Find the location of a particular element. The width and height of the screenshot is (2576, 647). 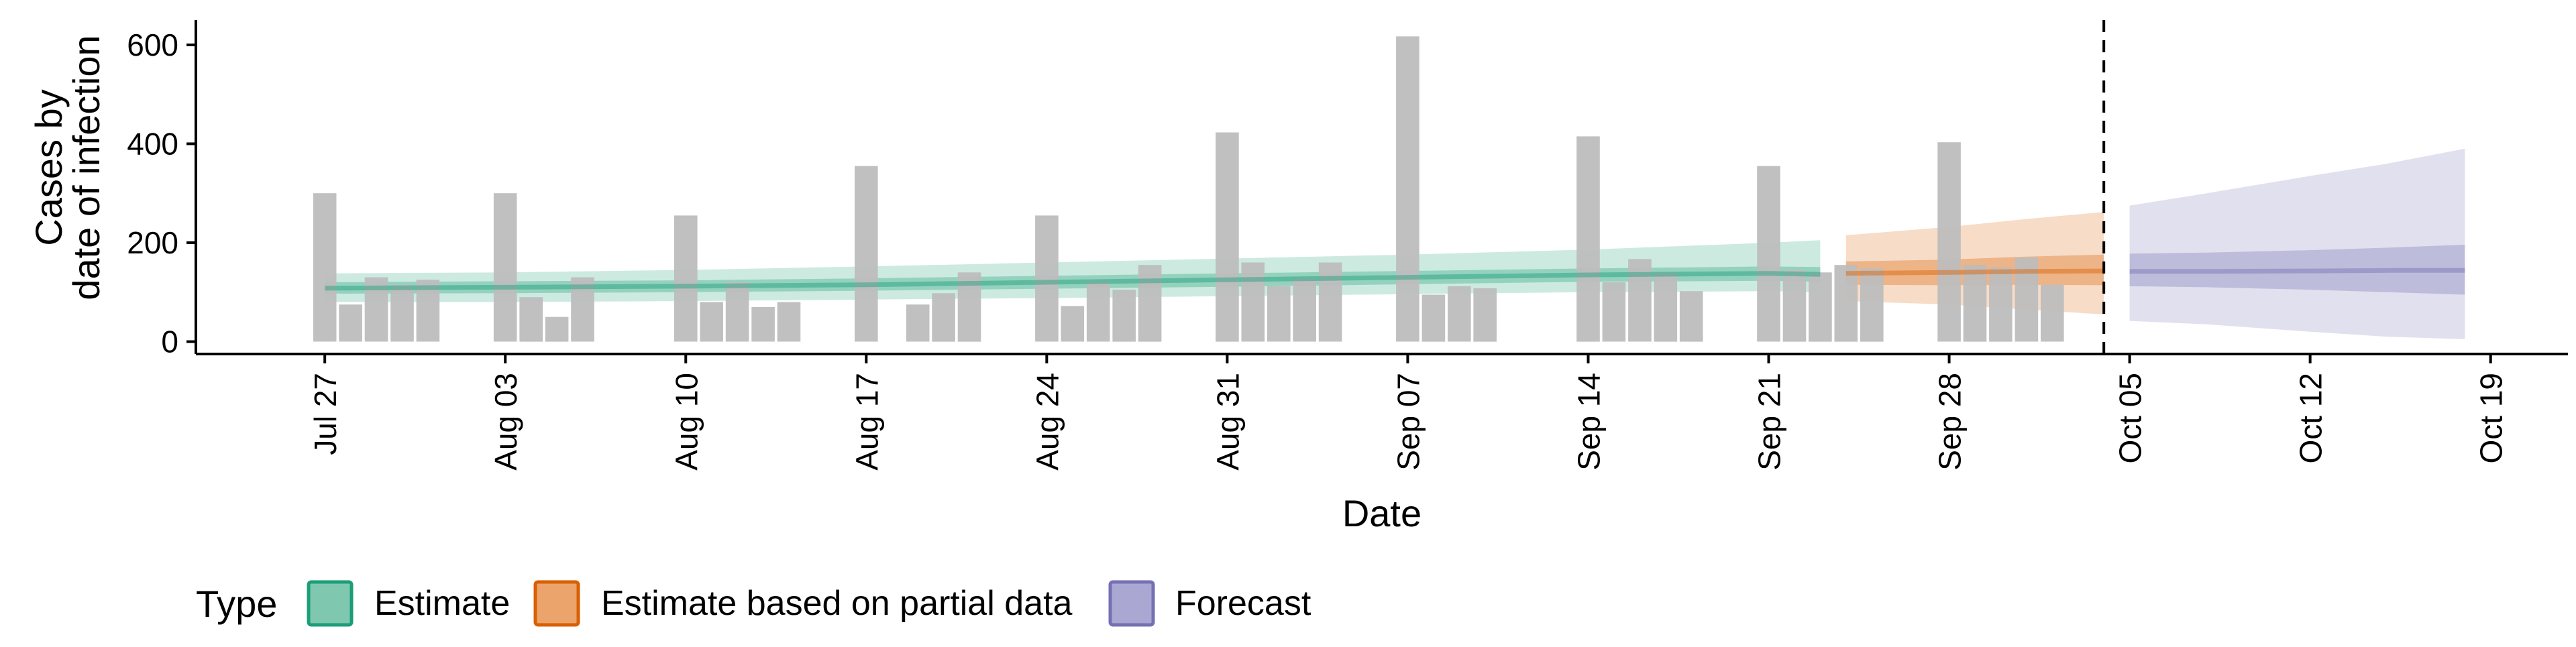

y-tick-label: 200 is located at coordinates (152, 242).